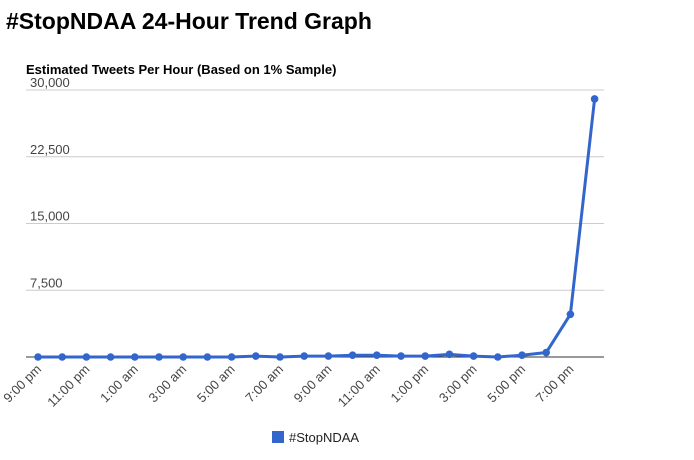 Image resolution: width=694 pixels, height=460 pixels. What do you see at coordinates (264, 384) in the screenshot?
I see `x-tick-label: 7:00 am` at bounding box center [264, 384].